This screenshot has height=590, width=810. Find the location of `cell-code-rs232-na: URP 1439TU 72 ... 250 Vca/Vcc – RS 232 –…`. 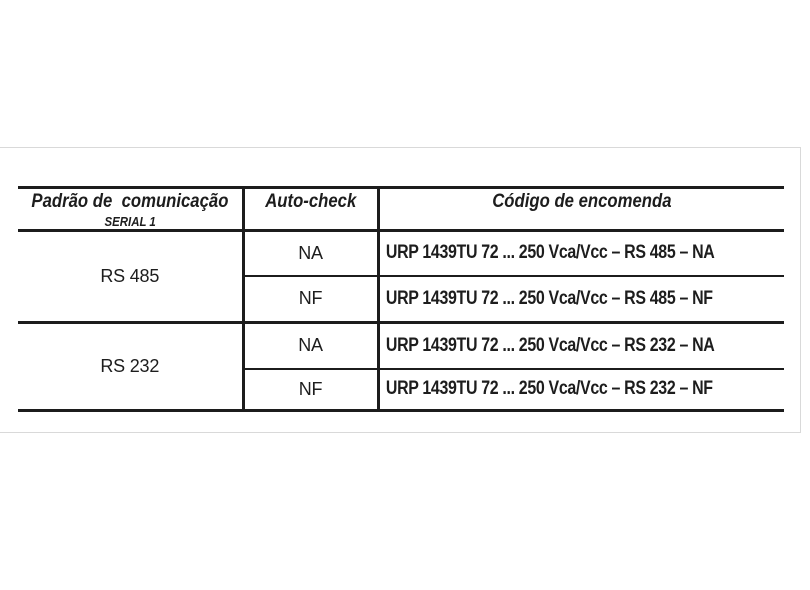

cell-code-rs232-na: URP 1439TU 72 ... 250 Vca/Vcc – RS 232 –… is located at coordinates (581, 346).